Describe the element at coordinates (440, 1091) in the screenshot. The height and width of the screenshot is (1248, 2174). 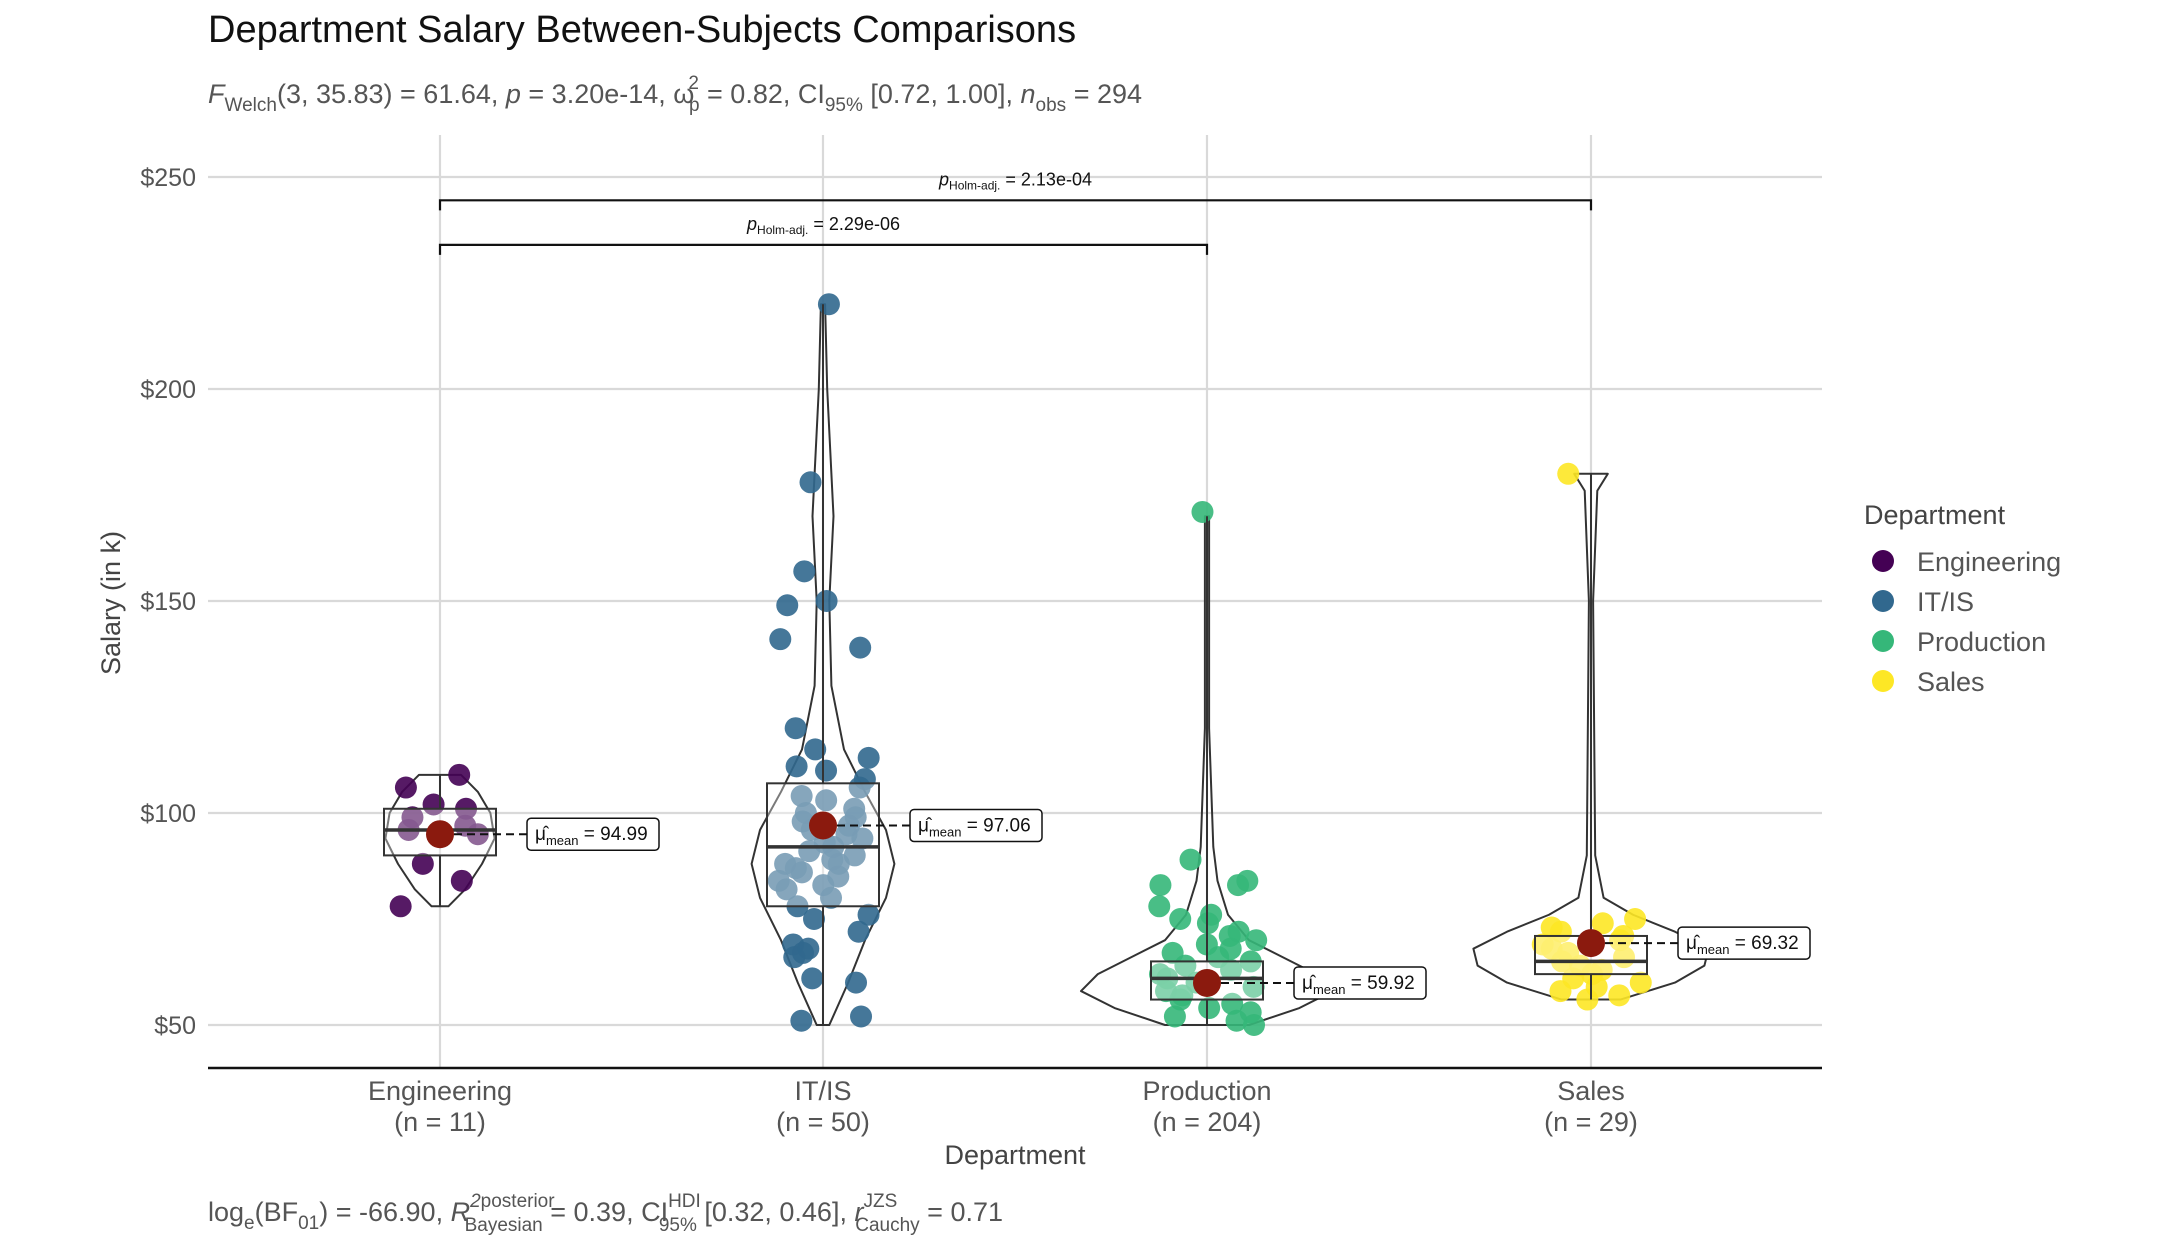
I see `x-tick-label: Engineering` at that location.